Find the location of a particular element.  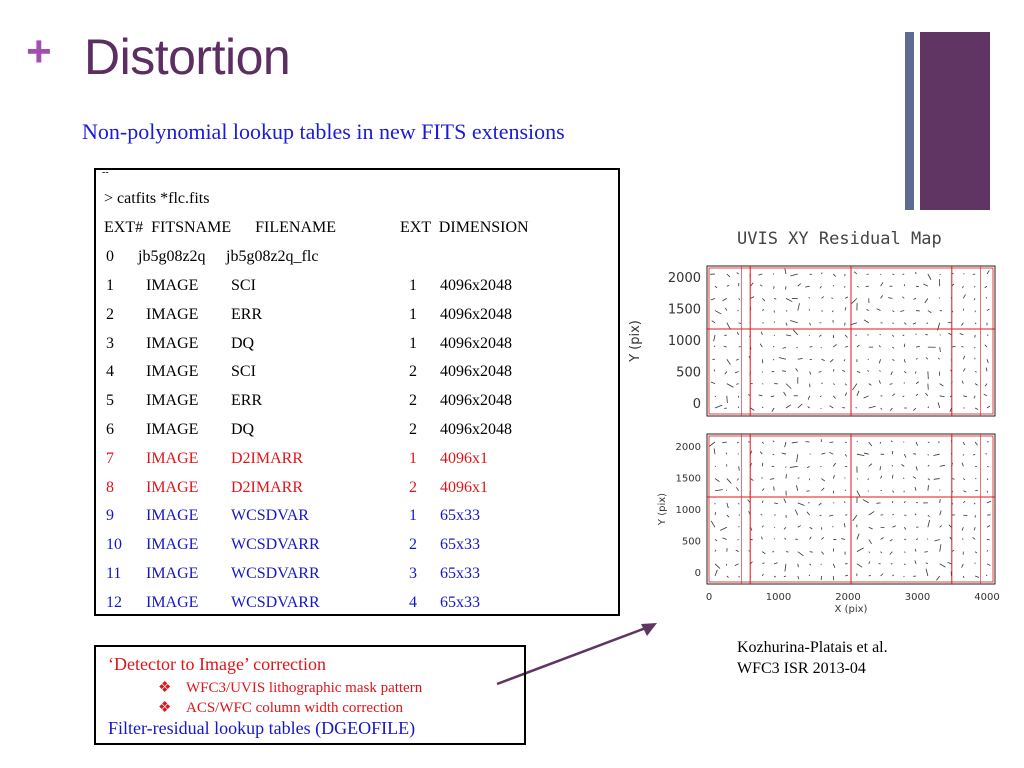

x-tick-label: 3000 is located at coordinates (917, 597).